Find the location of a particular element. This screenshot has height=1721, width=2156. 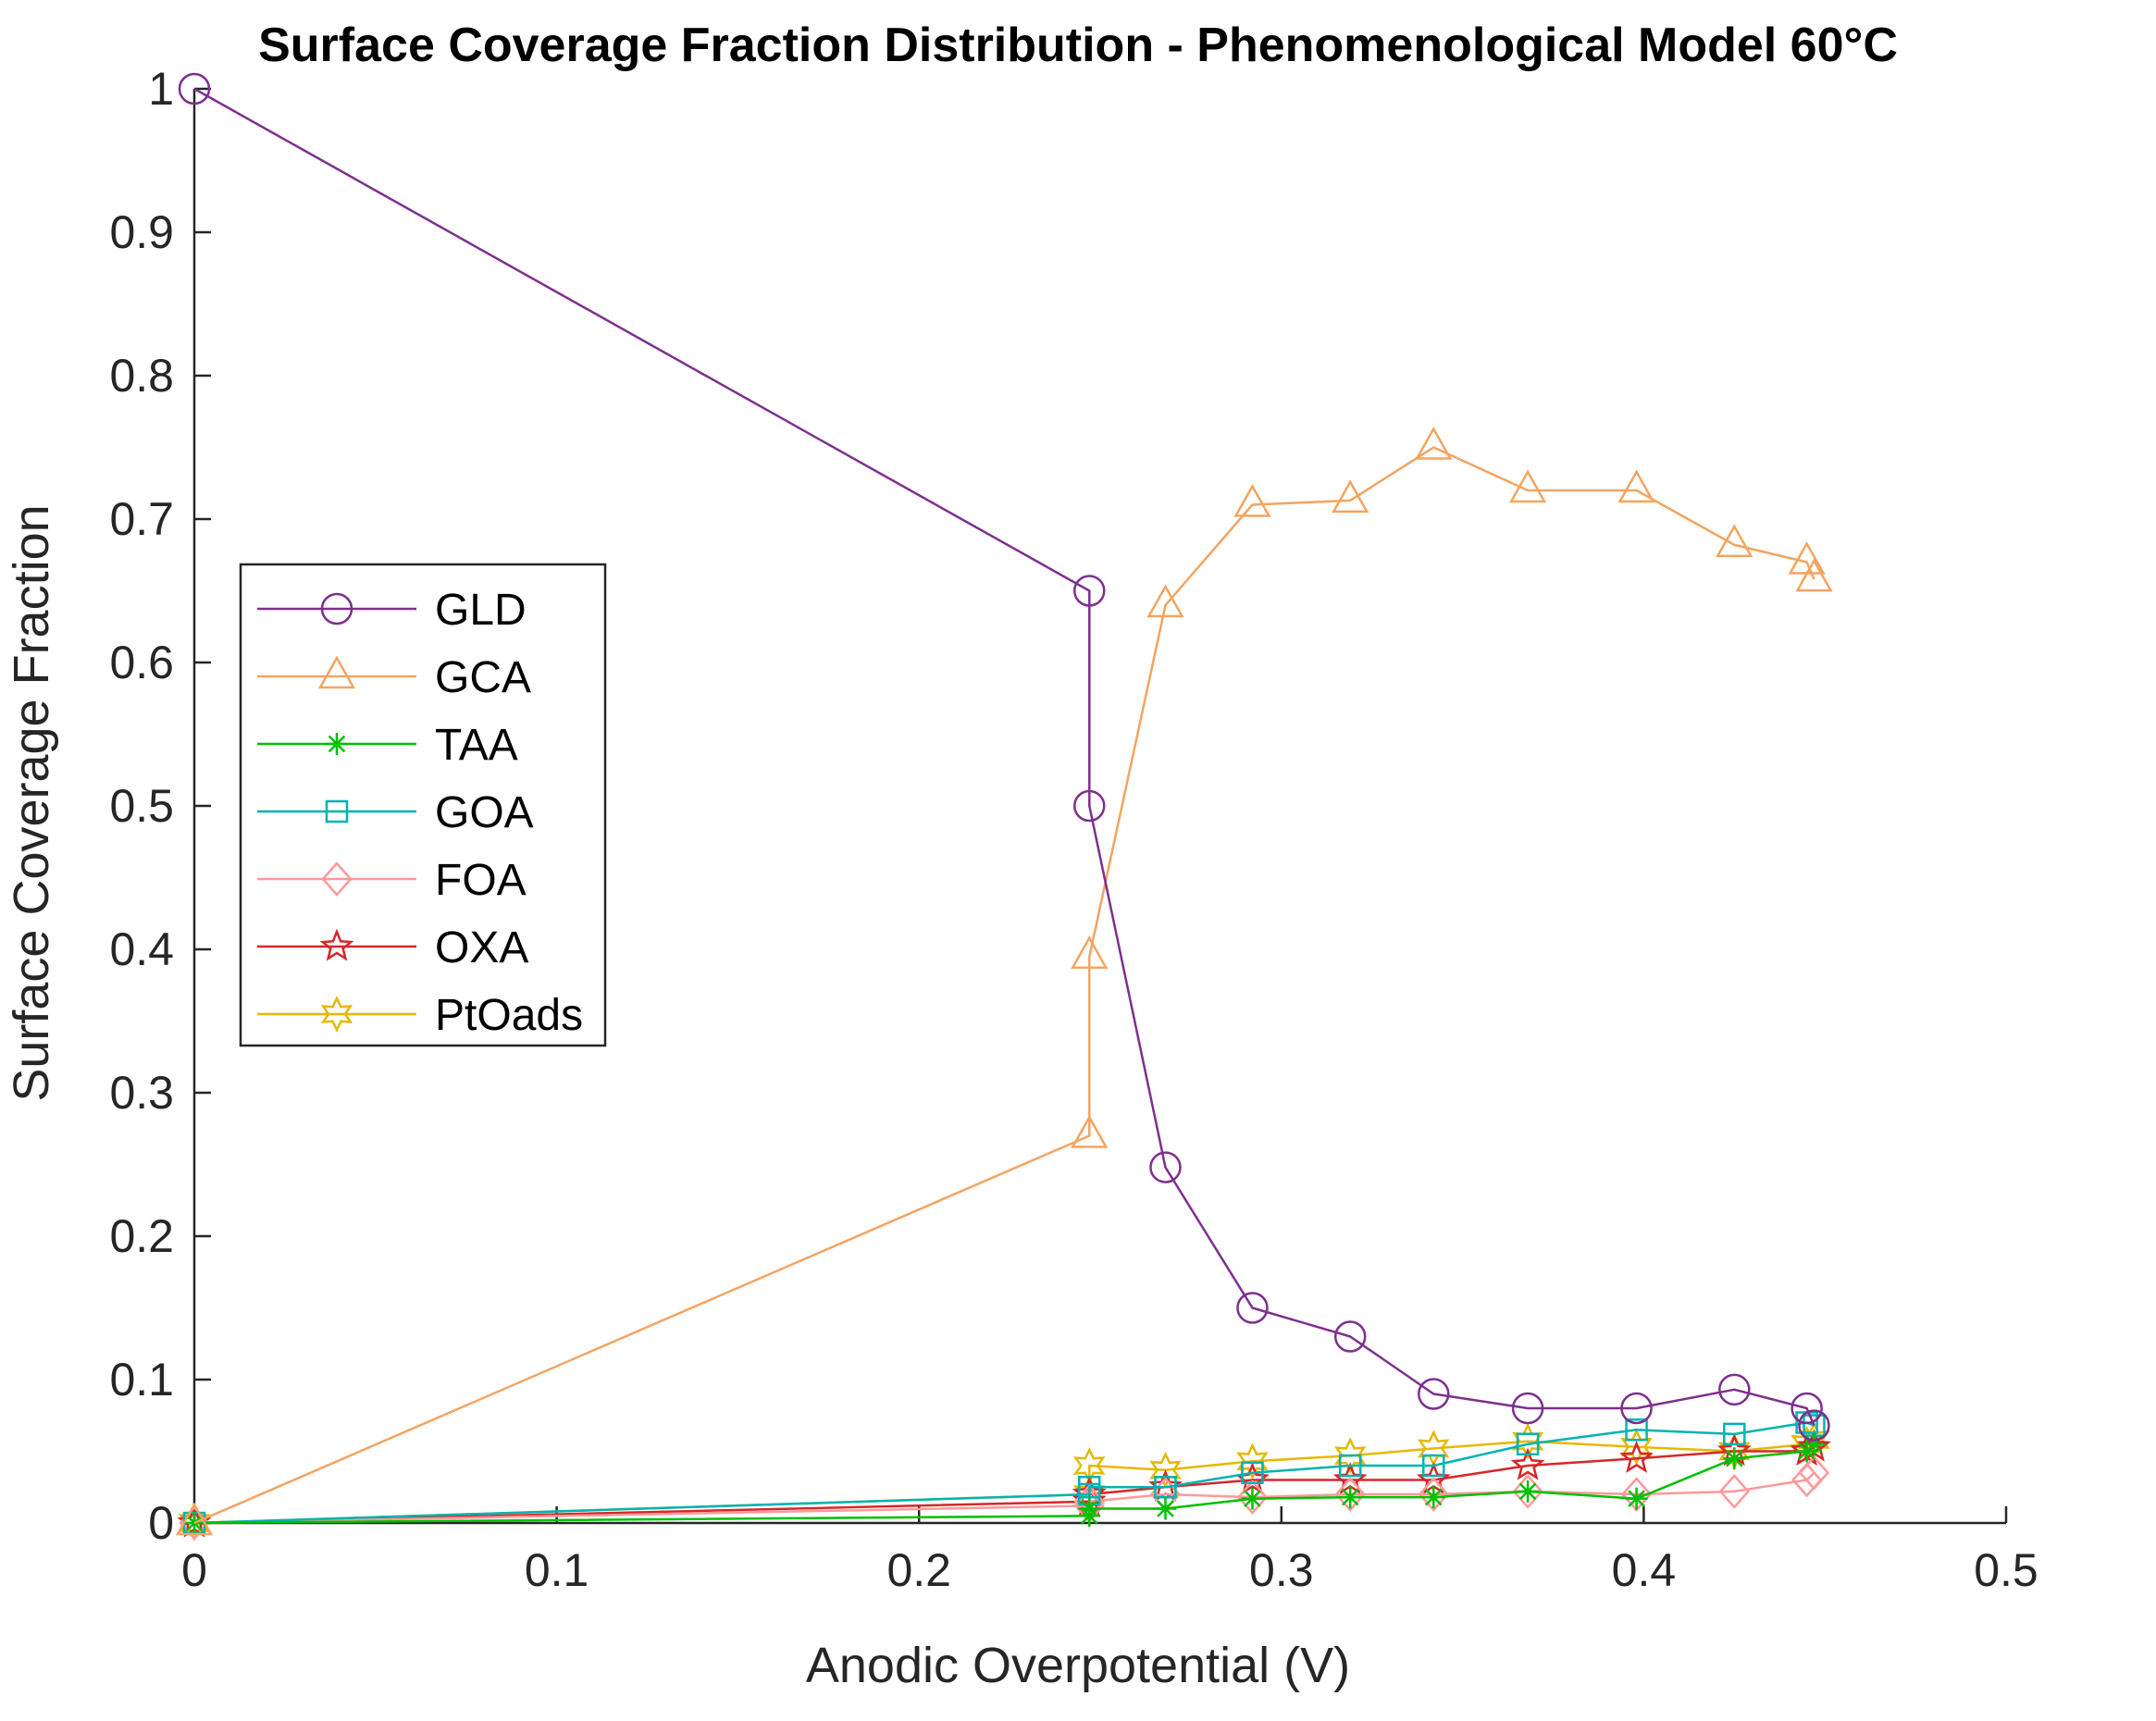

legend-marker-gld is located at coordinates (336, 608).